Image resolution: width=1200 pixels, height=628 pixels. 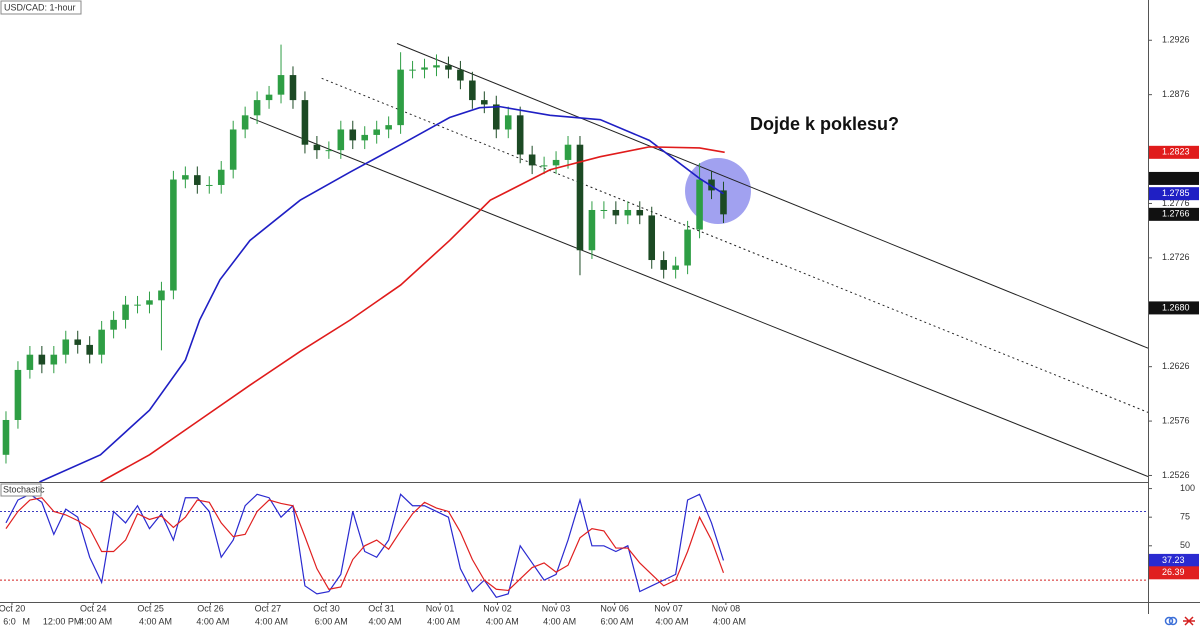 I want to click on price-tag: 1.2680, so click(x=1176, y=307).